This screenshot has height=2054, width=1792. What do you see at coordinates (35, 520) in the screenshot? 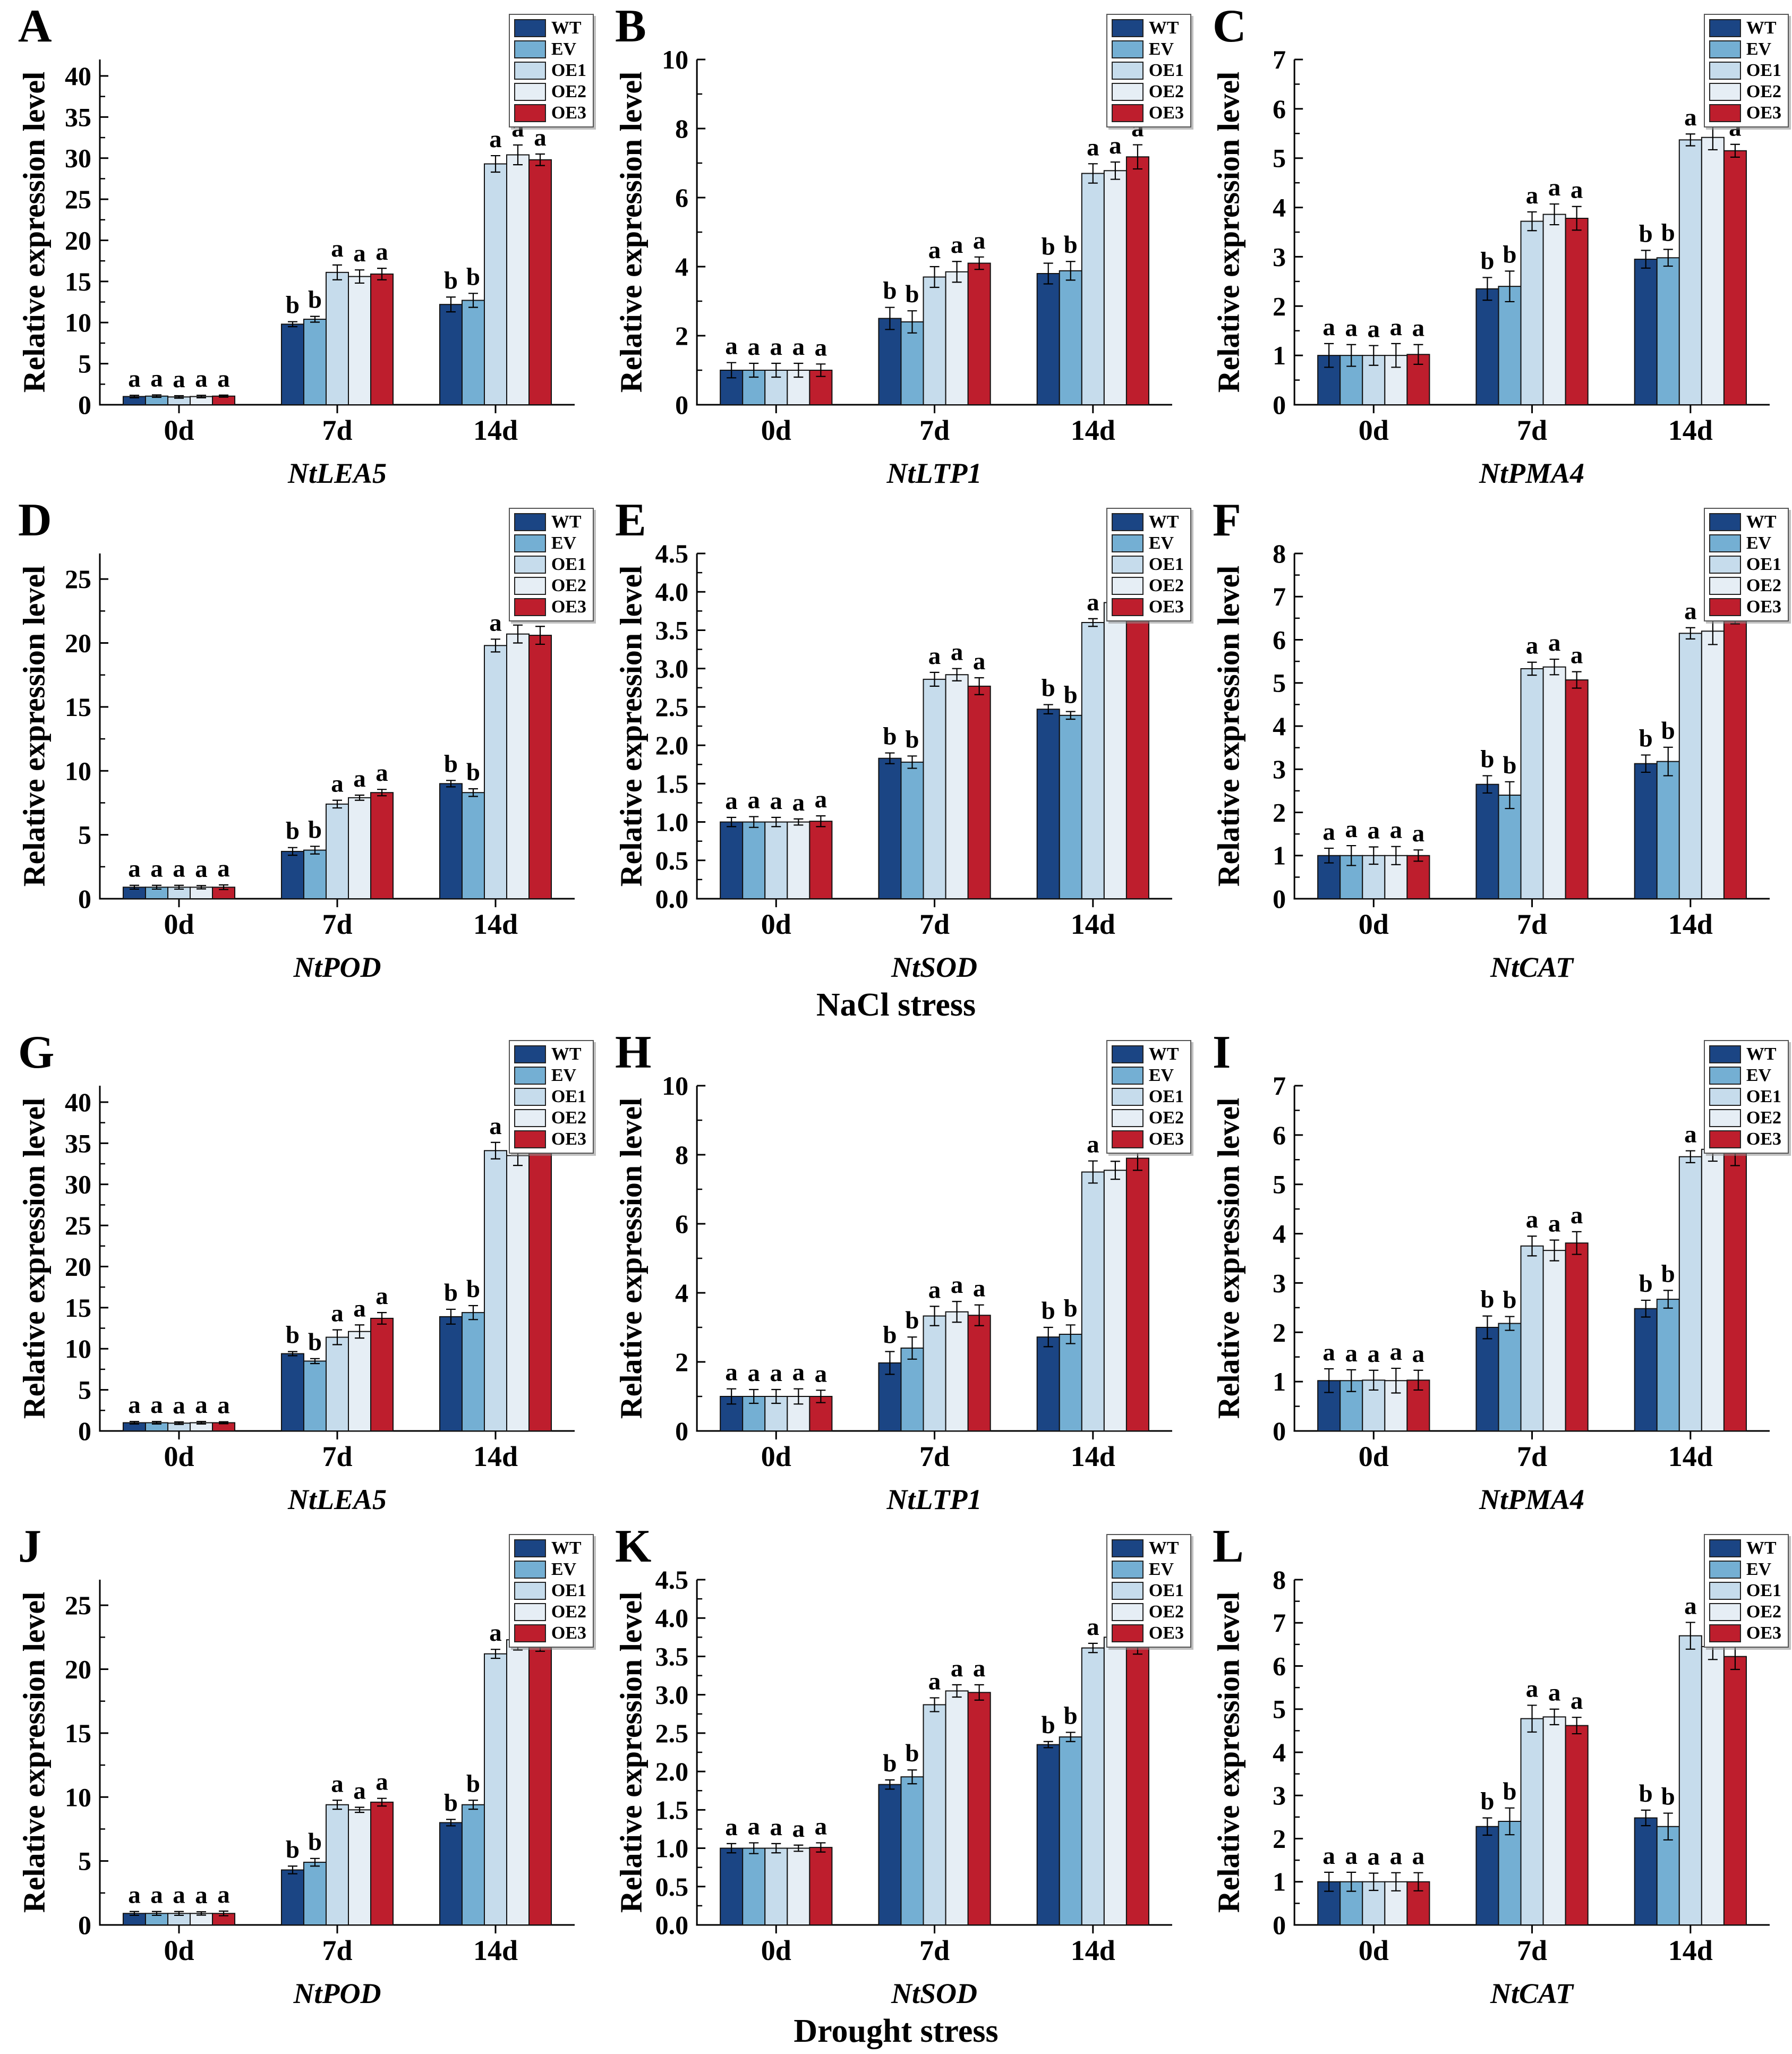
I see `panel-letter-d: D` at bounding box center [35, 520].